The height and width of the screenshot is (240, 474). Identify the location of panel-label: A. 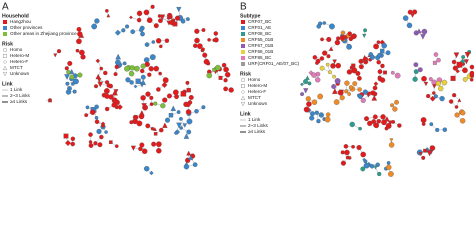
(5, 7).